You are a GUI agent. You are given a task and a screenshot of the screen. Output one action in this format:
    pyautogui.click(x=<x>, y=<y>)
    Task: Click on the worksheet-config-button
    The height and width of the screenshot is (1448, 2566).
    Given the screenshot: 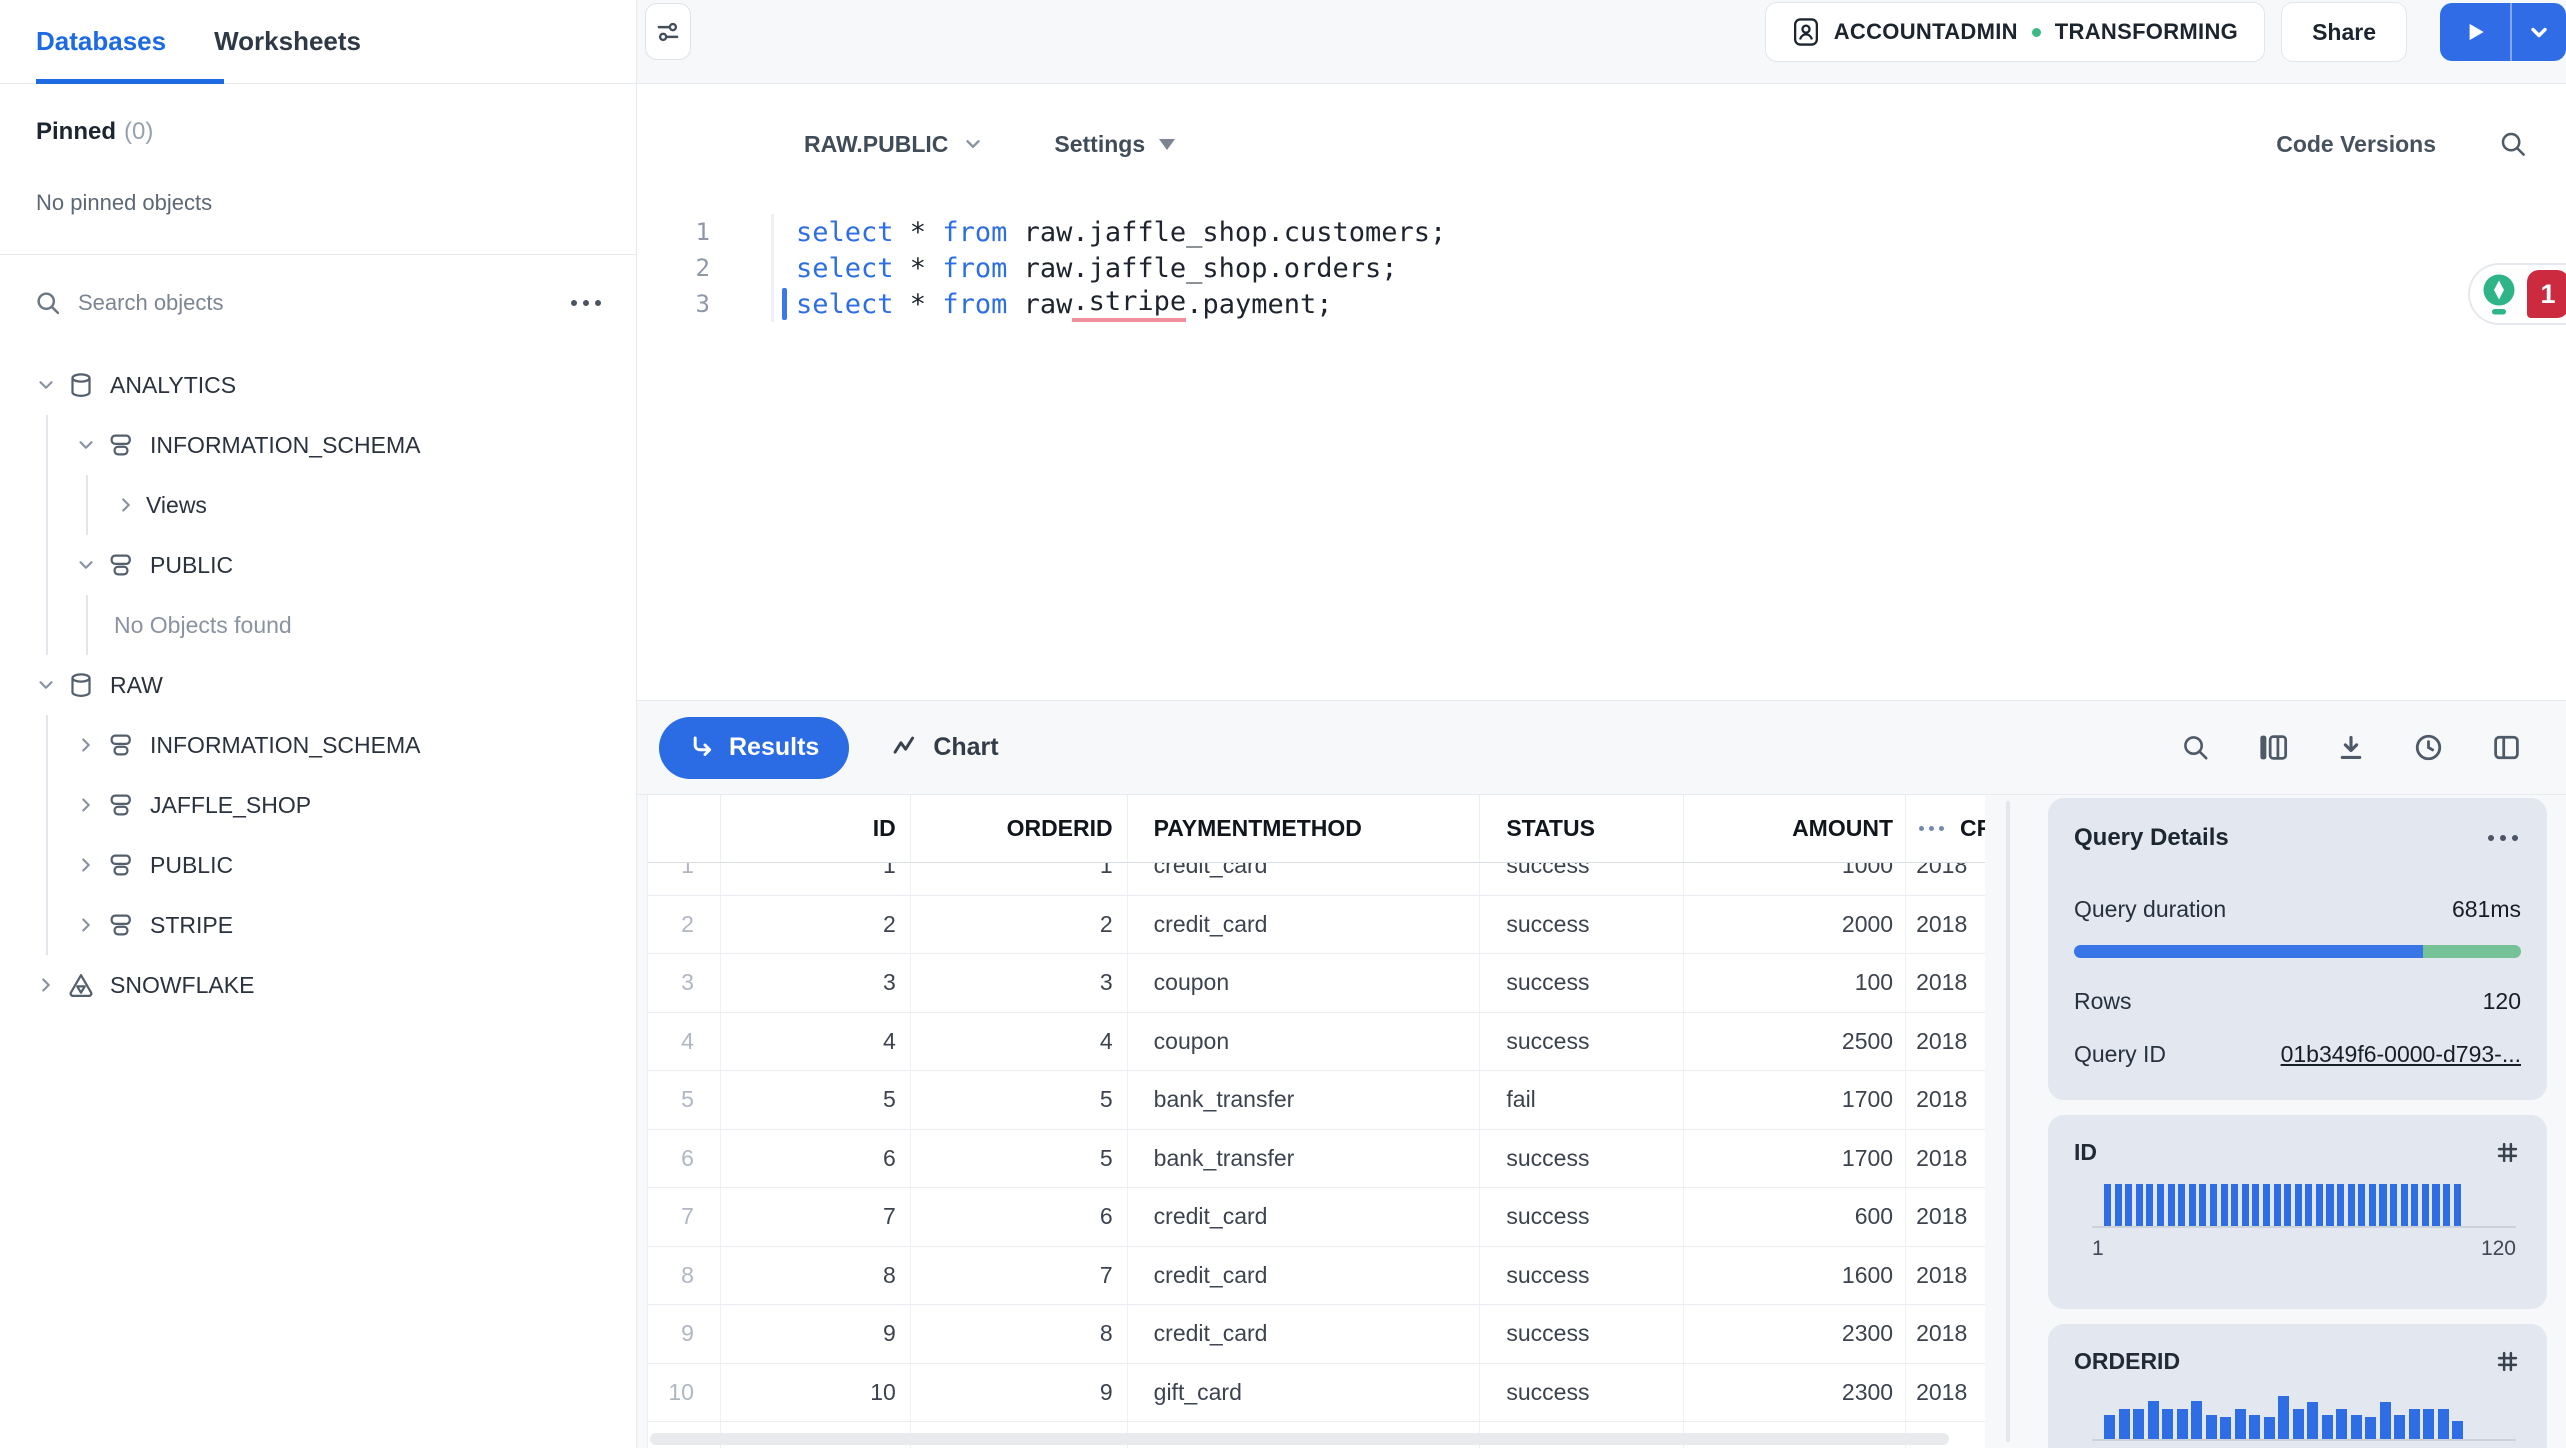 What is the action you would take?
    pyautogui.click(x=668, y=31)
    